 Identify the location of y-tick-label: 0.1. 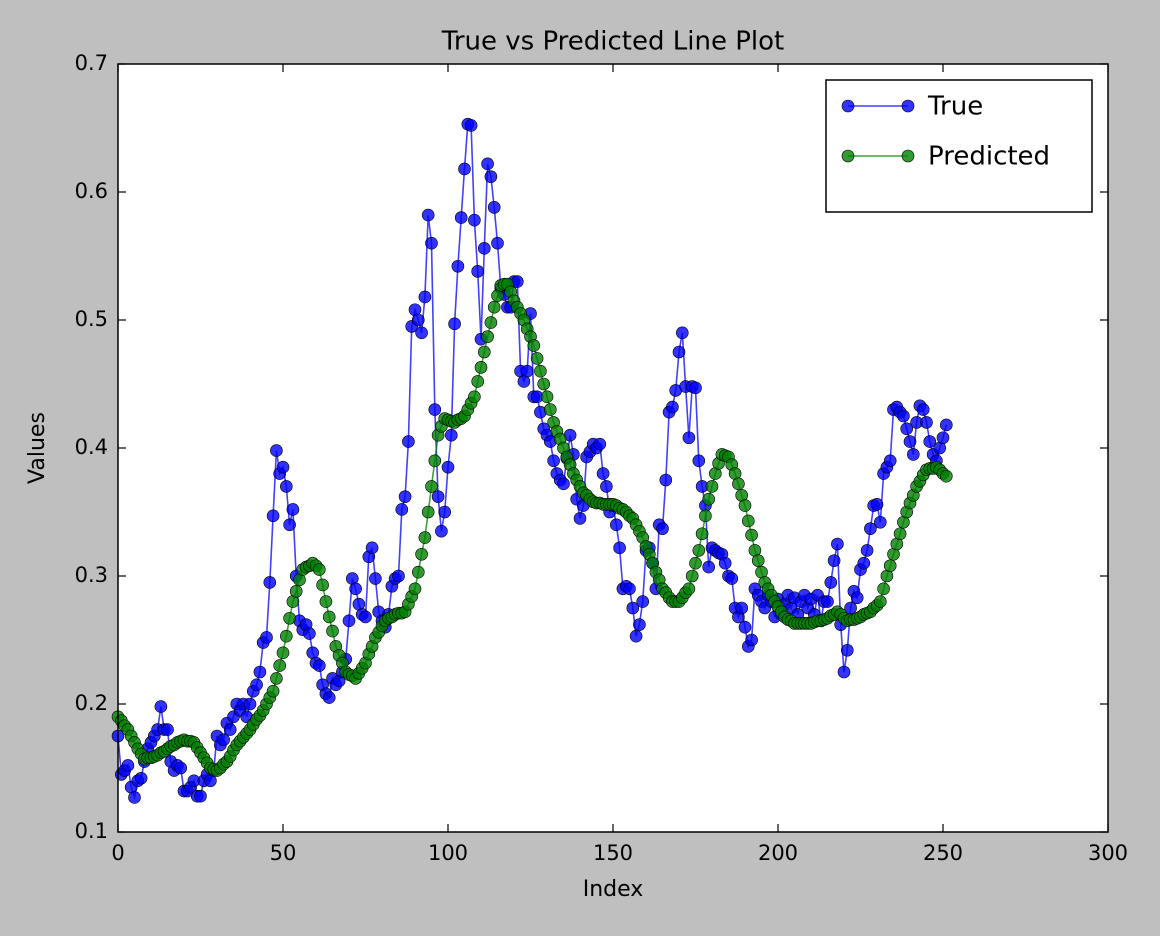
(91, 831).